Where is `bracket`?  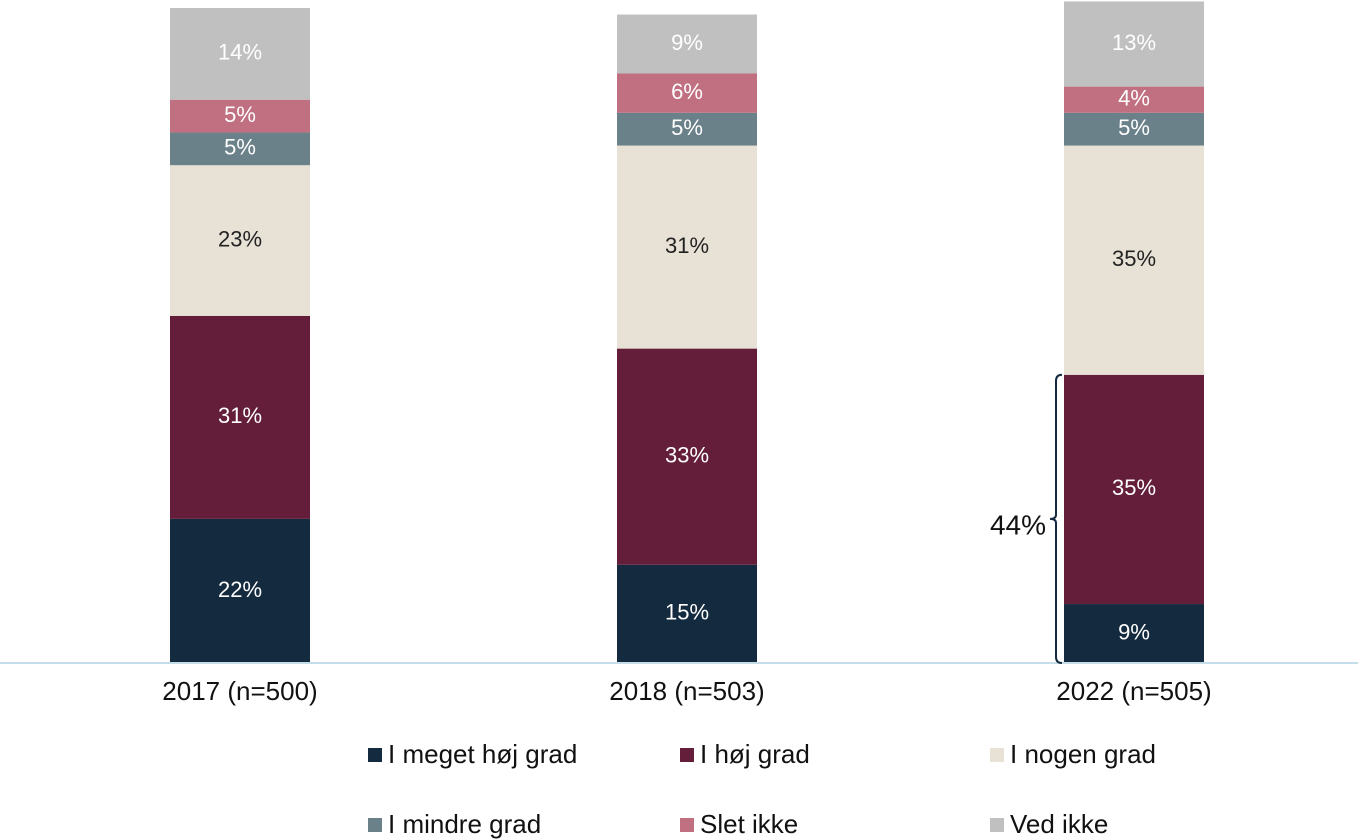
bracket is located at coordinates (1056, 518).